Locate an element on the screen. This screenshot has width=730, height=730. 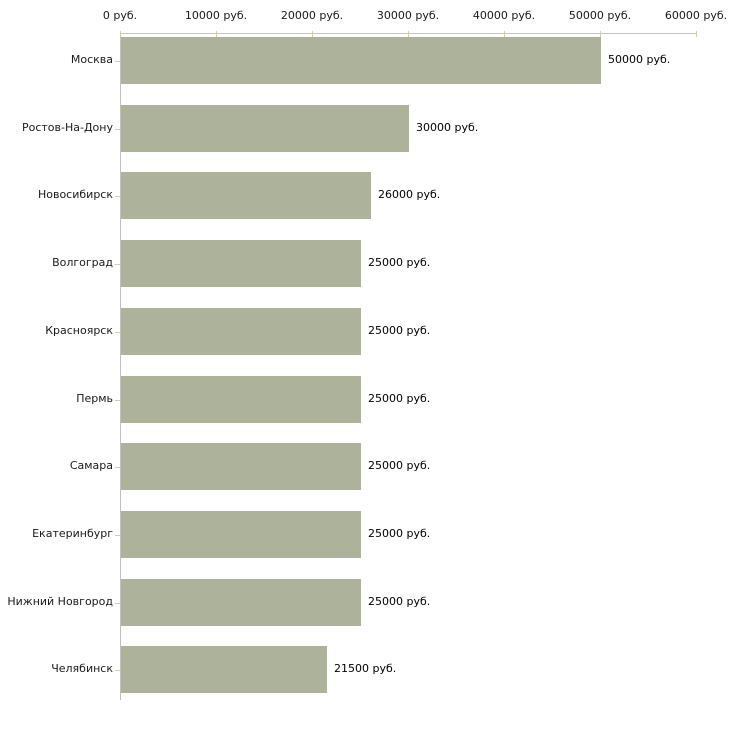
category-label: Новосибирск is located at coordinates (75, 194).